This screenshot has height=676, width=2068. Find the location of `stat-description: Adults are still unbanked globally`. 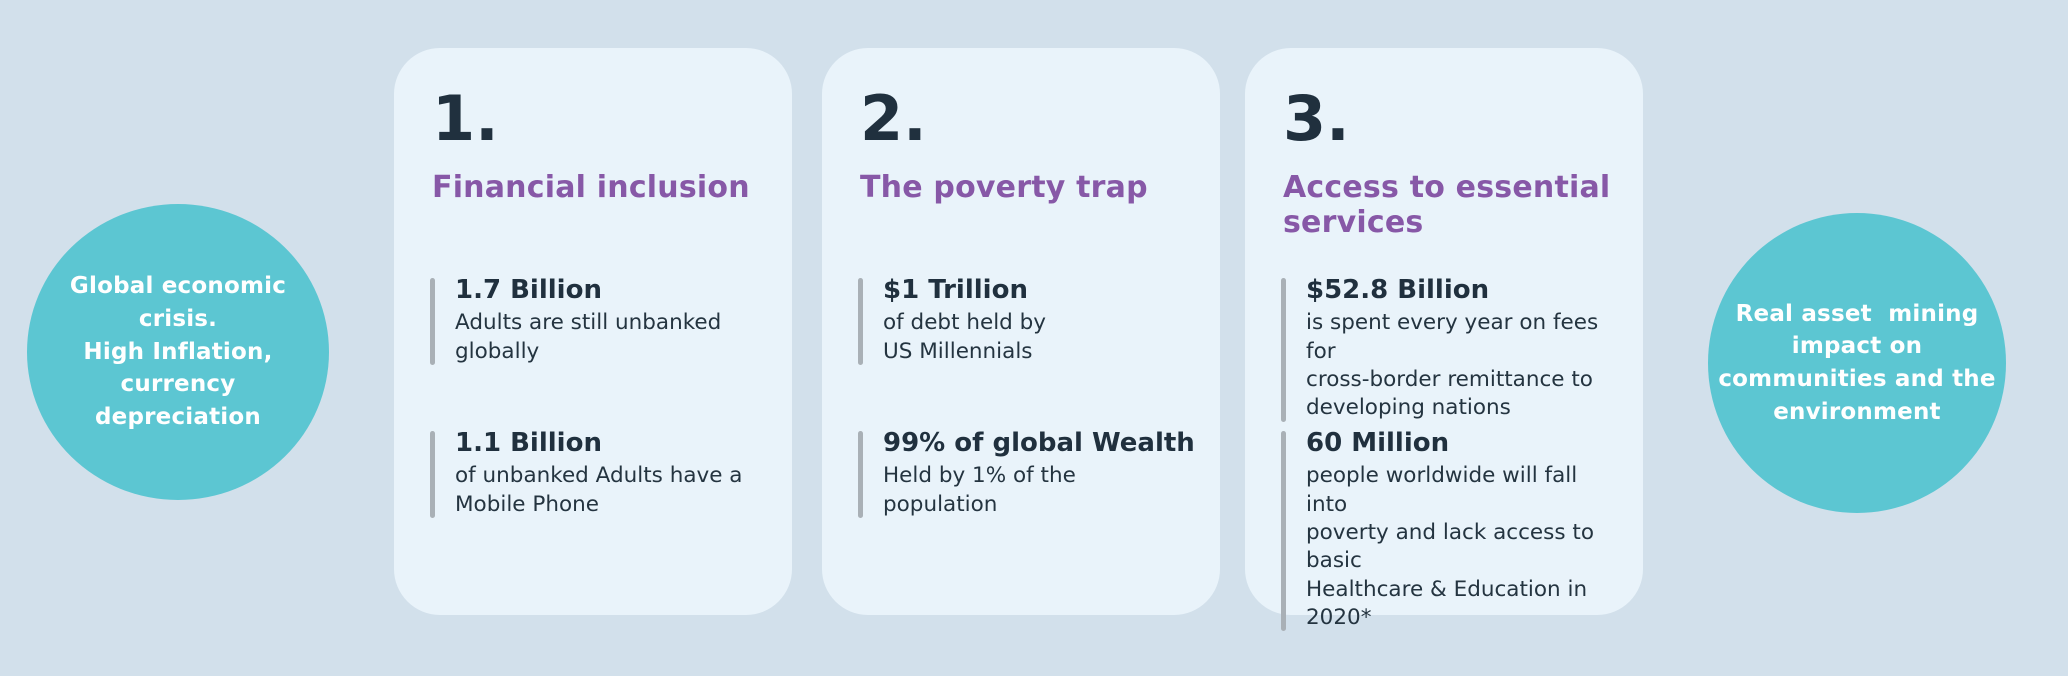

stat-description: Adults are still unbanked globally is located at coordinates (588, 337).